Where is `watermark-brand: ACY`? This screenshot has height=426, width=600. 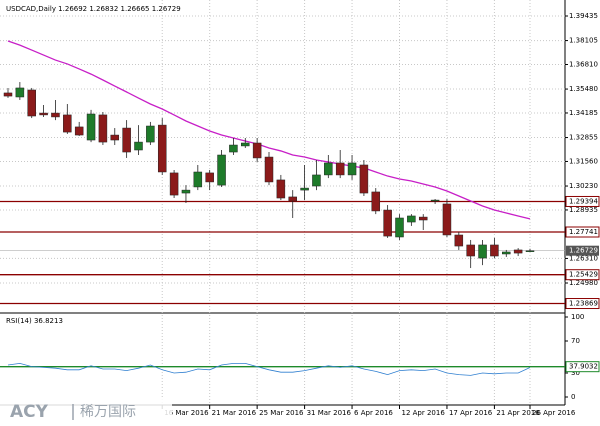 watermark-brand: ACY is located at coordinates (29, 412).